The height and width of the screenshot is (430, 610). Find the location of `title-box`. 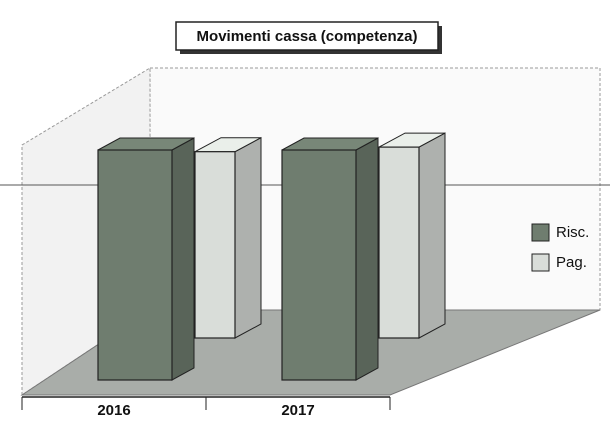

title-box is located at coordinates (307, 36).